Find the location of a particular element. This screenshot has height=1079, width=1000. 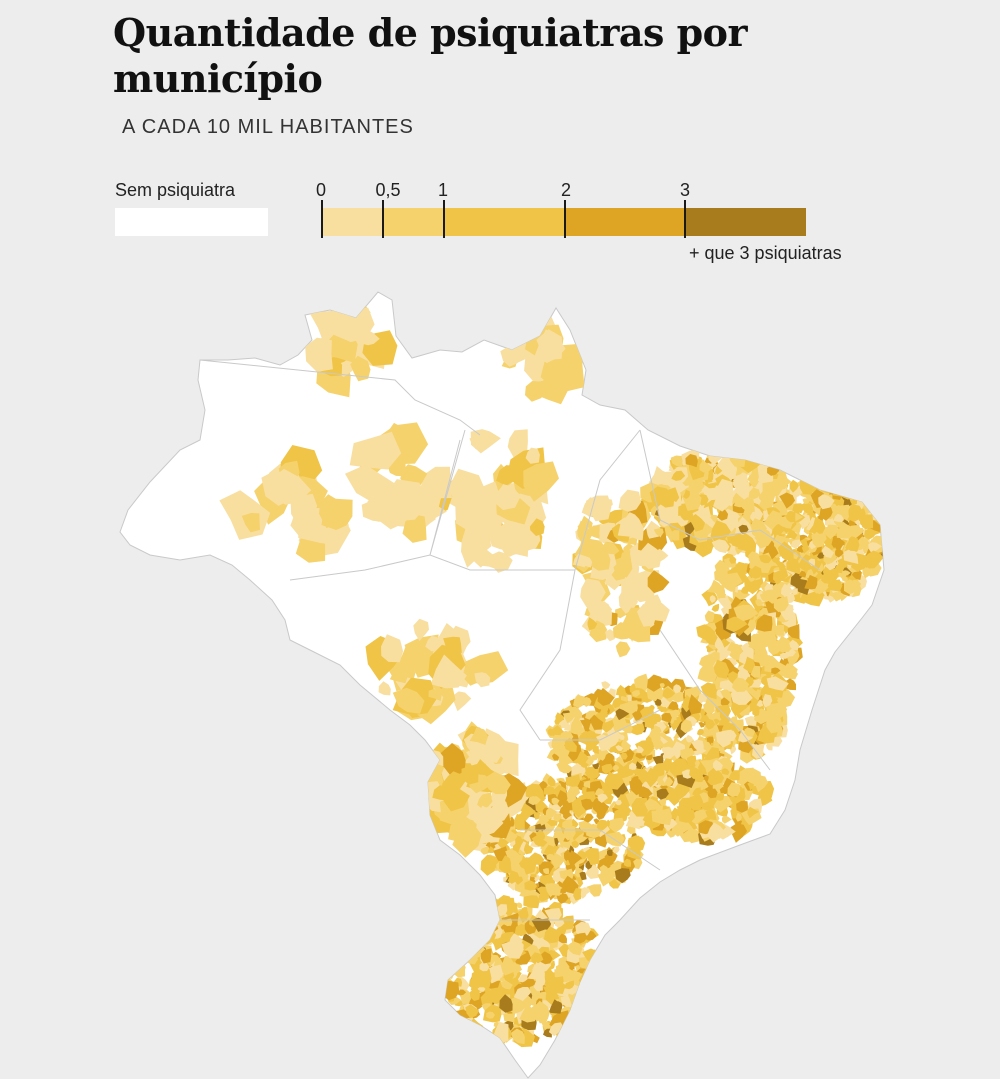

legend-bin-3-plus is located at coordinates (745, 222).